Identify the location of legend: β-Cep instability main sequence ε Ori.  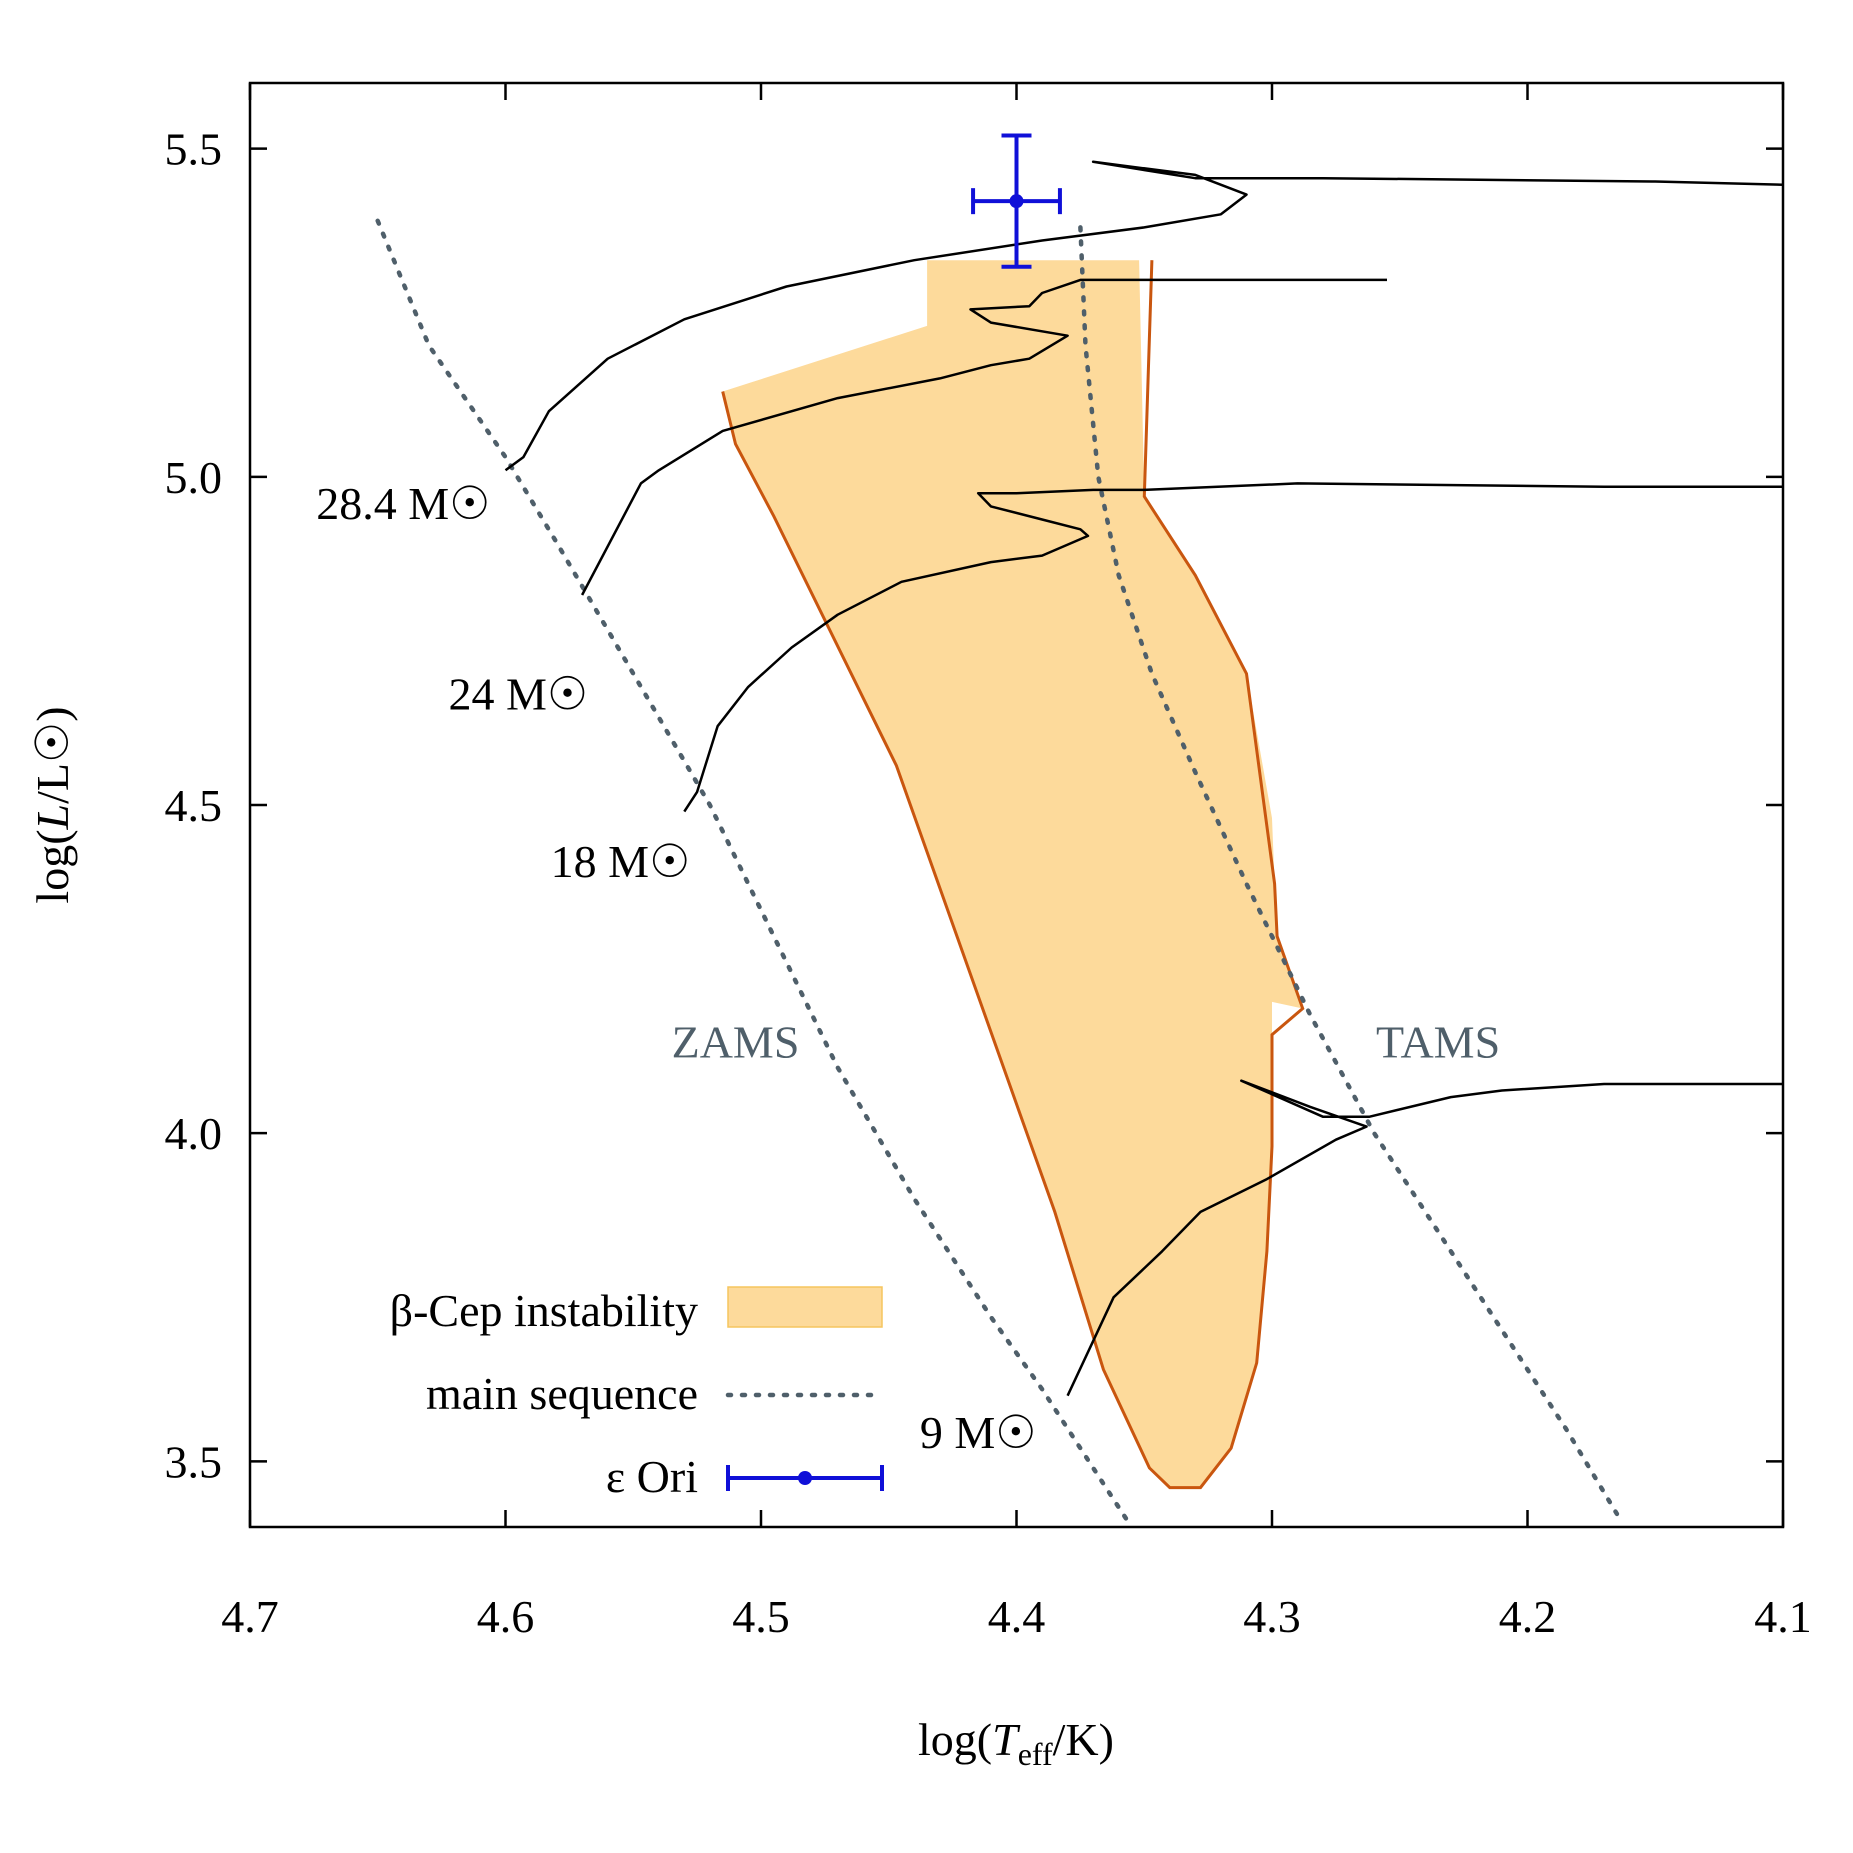
(637, 1393).